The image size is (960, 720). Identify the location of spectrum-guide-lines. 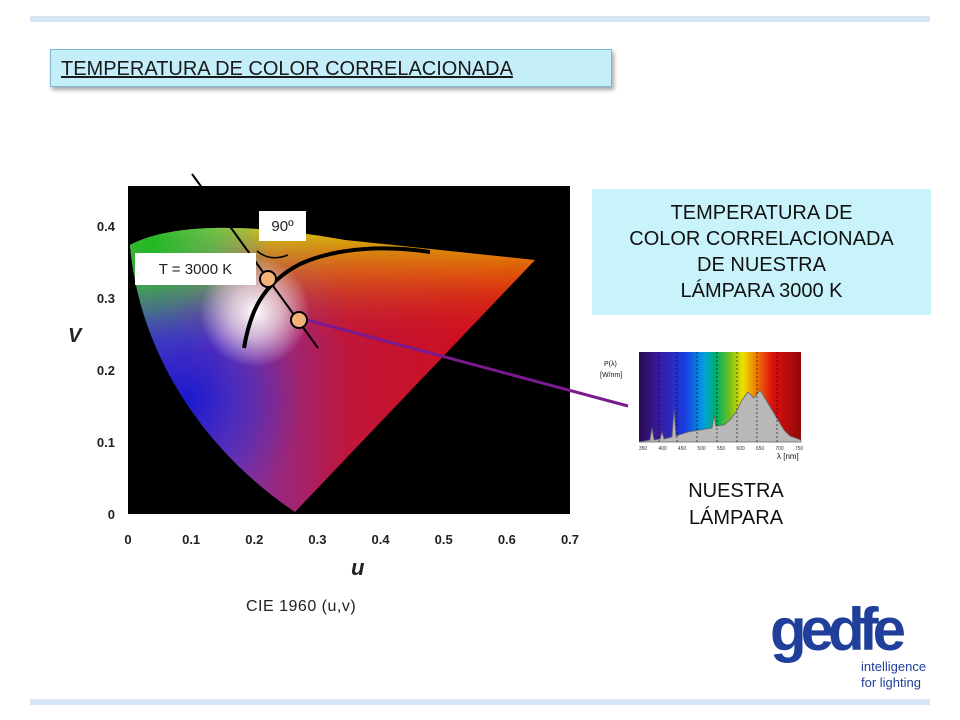
(718, 397).